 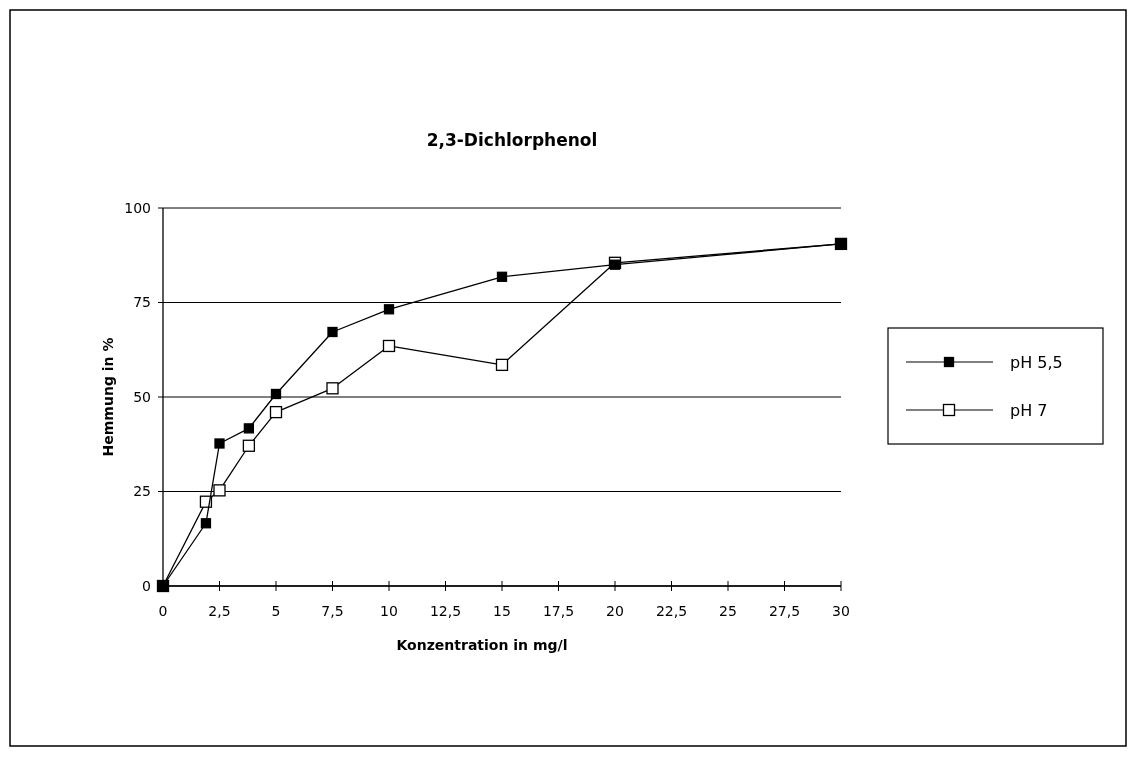 What do you see at coordinates (142, 396) in the screenshot?
I see `y-tick-label: 50` at bounding box center [142, 396].